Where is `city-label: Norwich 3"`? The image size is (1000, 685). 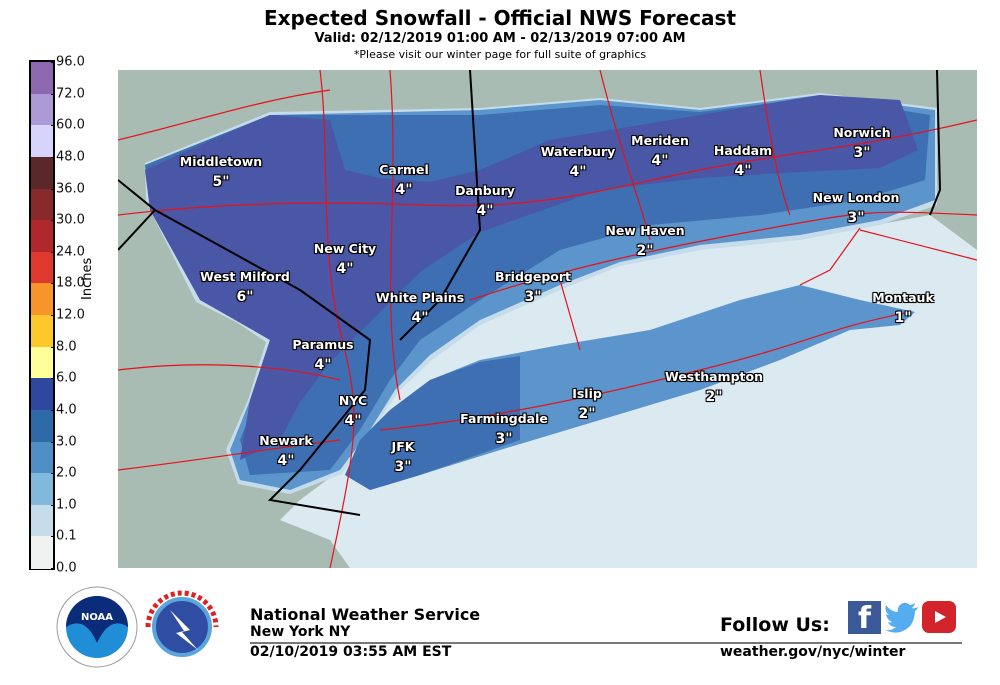
city-label: Norwich 3" is located at coordinates (861, 143).